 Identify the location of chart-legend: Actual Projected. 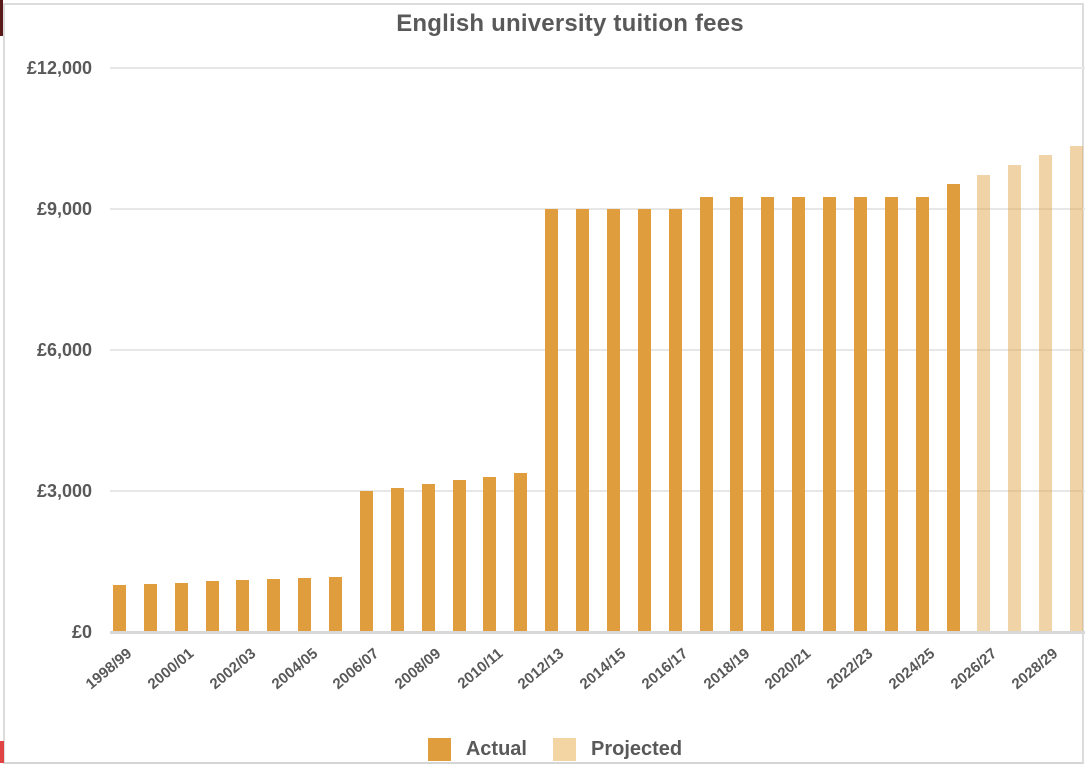
(545, 749).